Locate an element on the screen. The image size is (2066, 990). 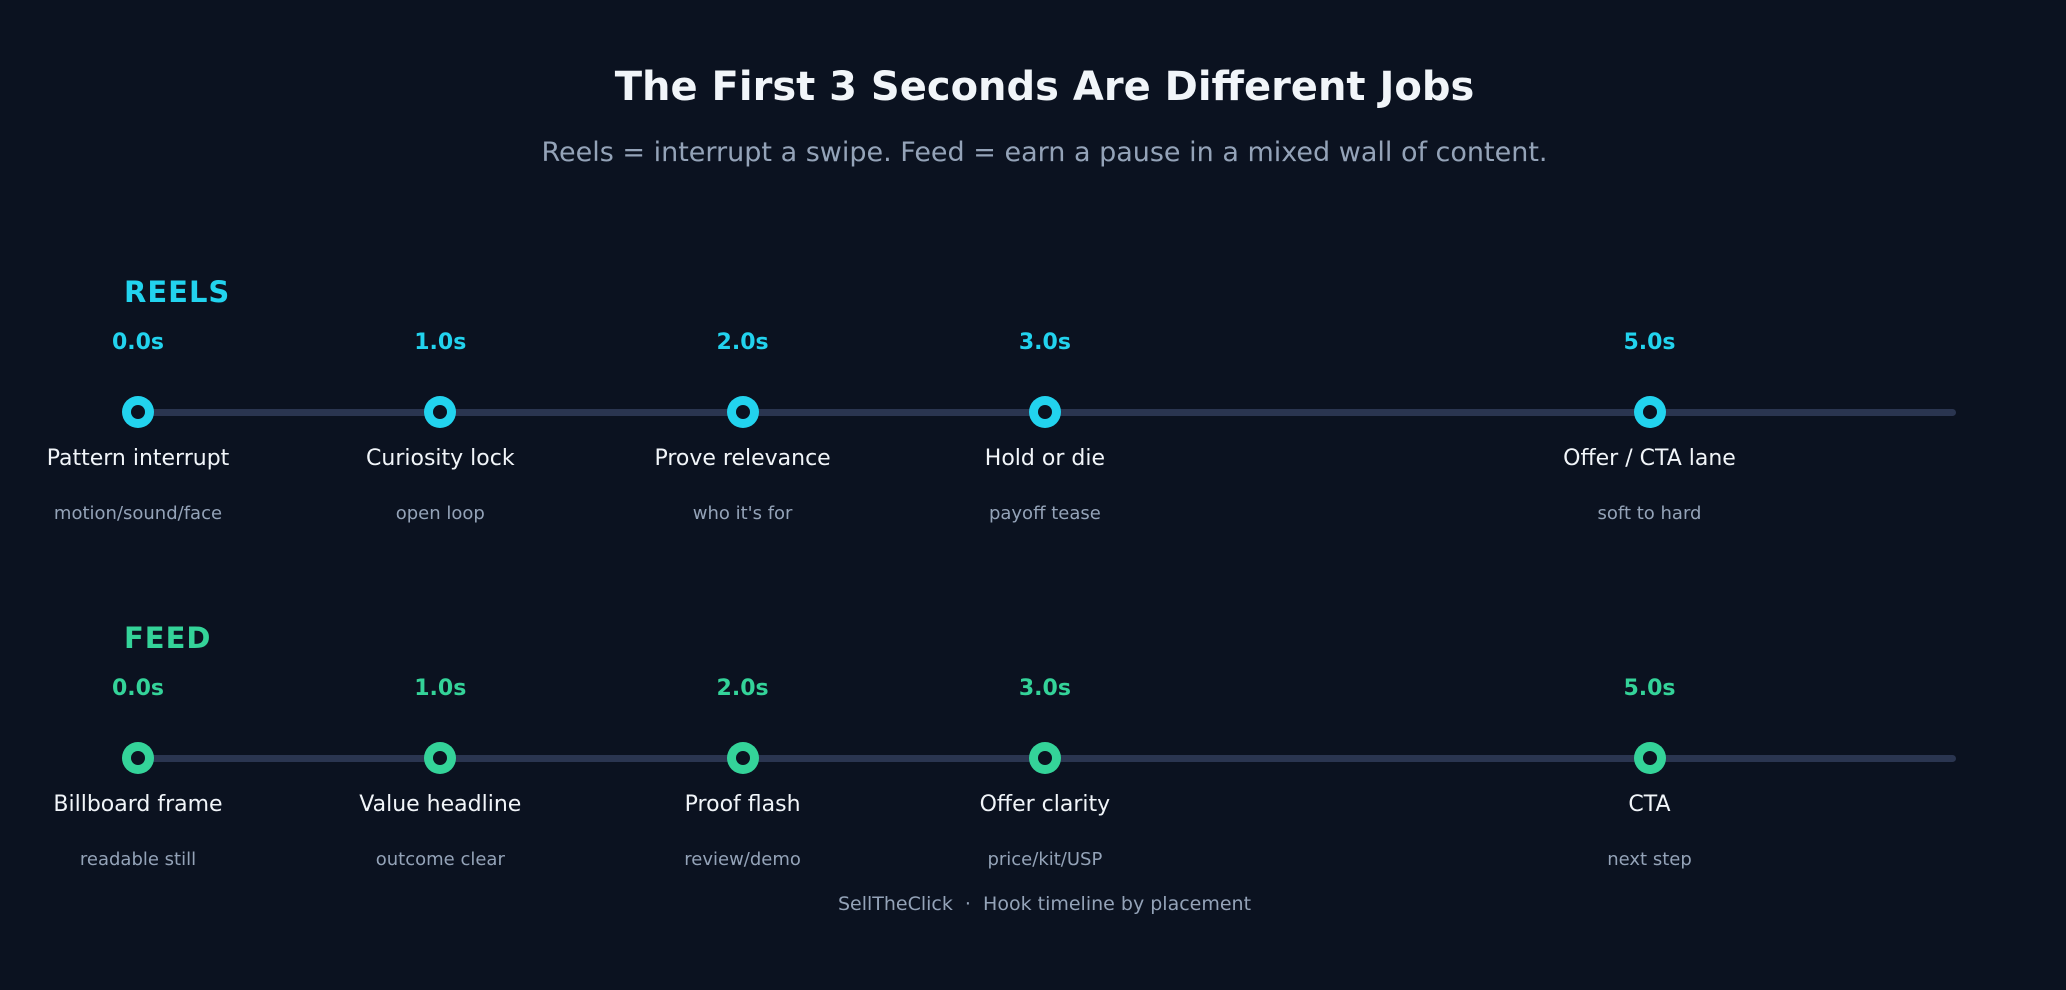
feed-stop-time: 2.0s is located at coordinates (742, 688).